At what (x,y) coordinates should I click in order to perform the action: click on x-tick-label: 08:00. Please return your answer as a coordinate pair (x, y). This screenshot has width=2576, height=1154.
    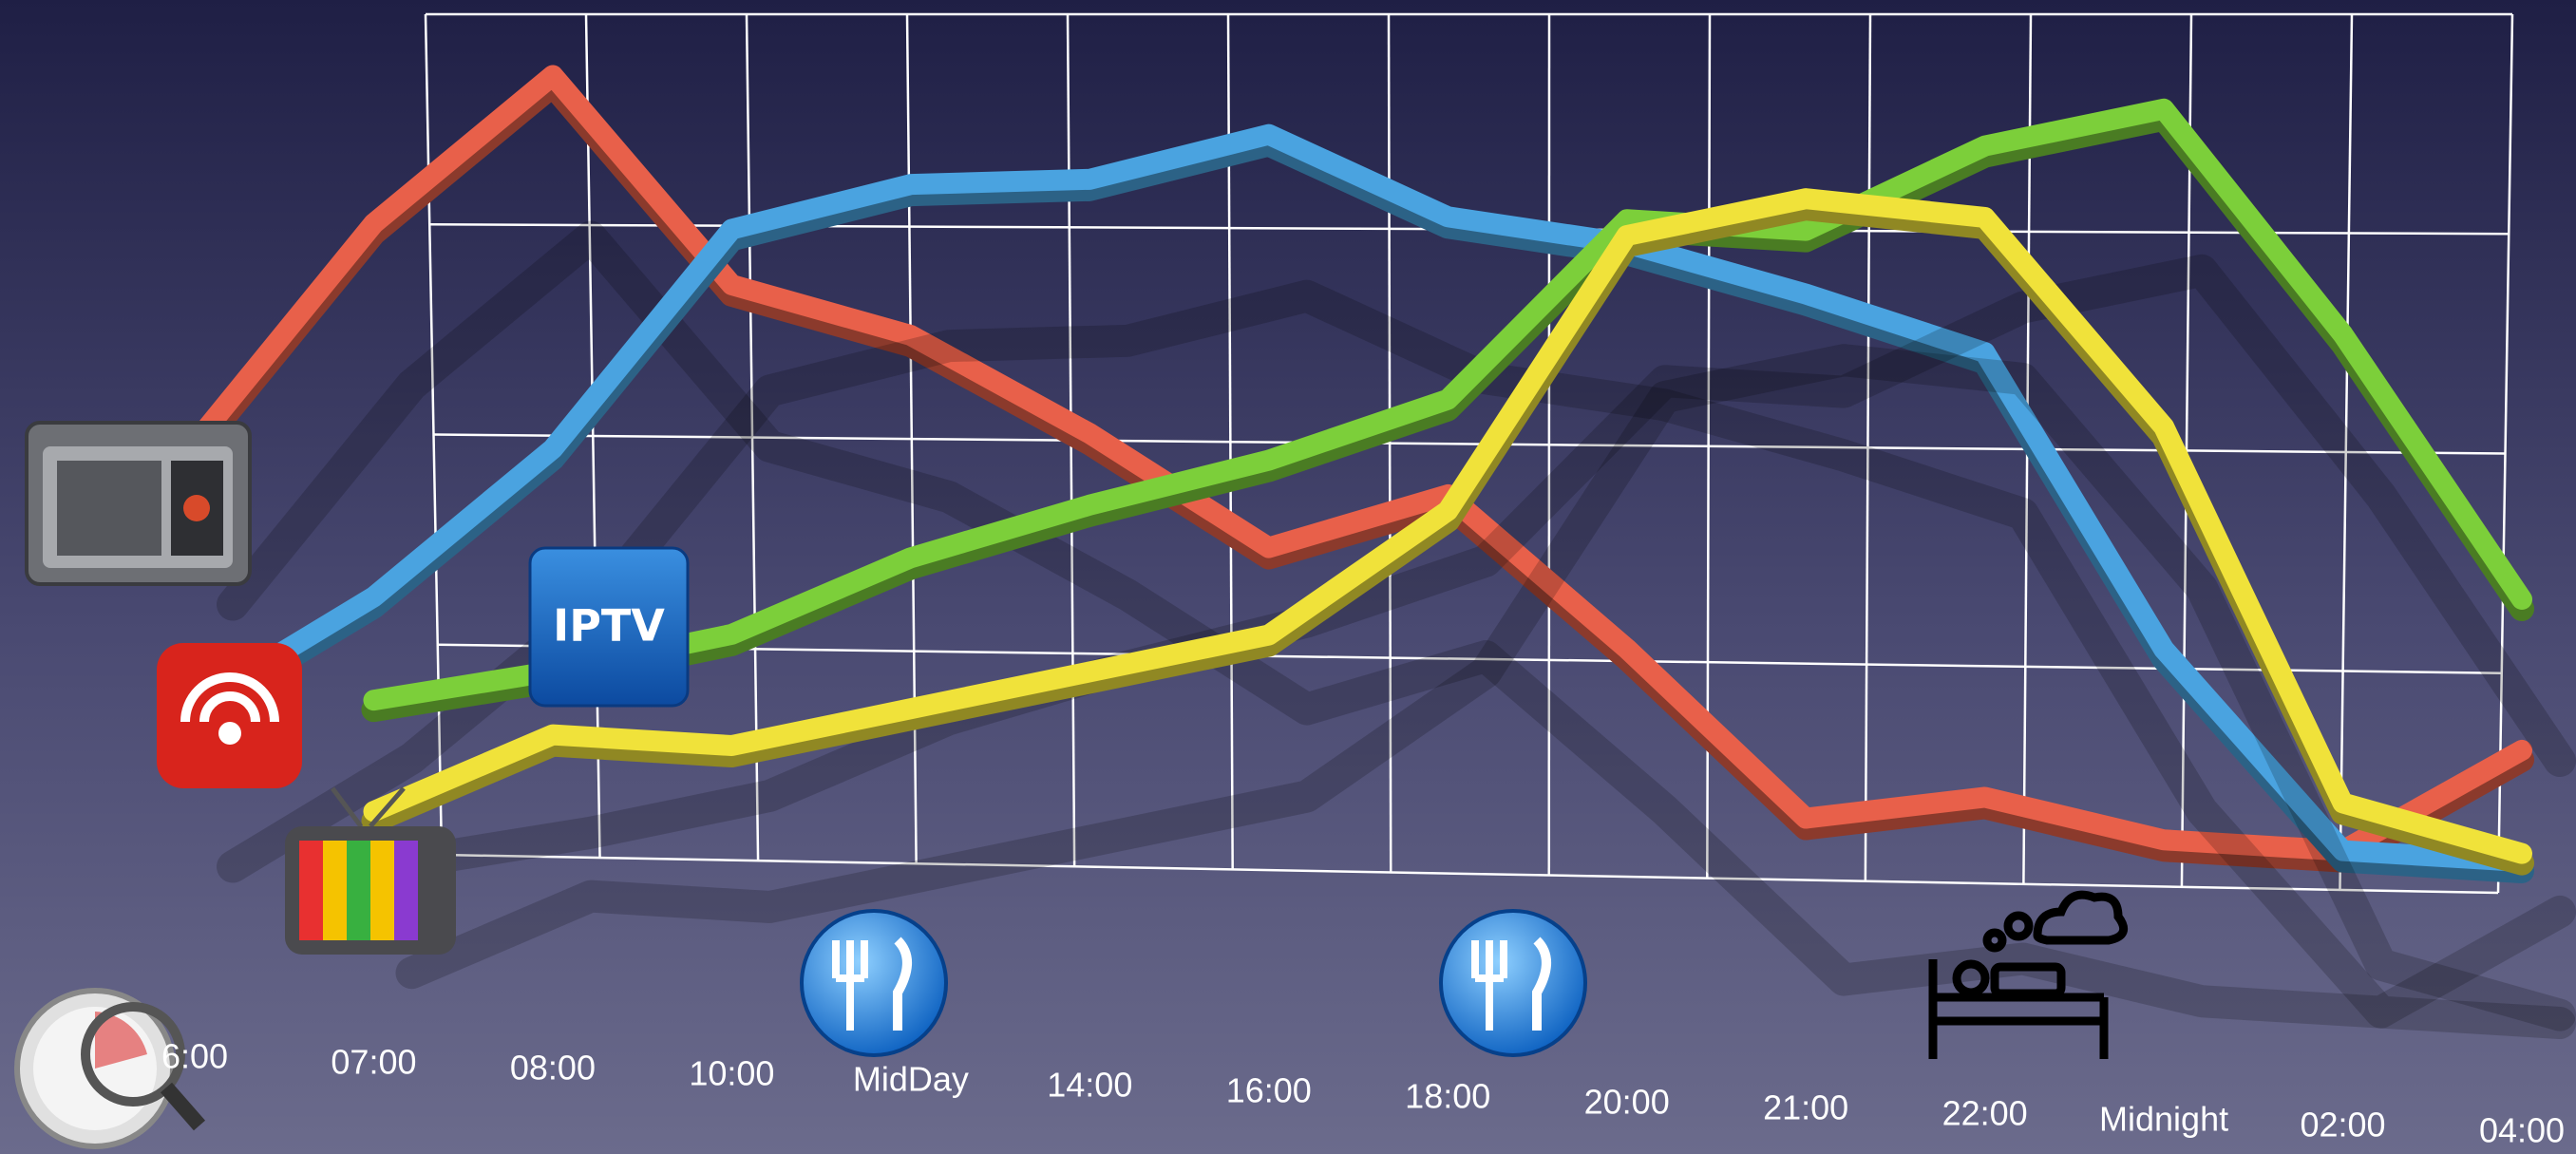
    Looking at the image, I should click on (553, 1068).